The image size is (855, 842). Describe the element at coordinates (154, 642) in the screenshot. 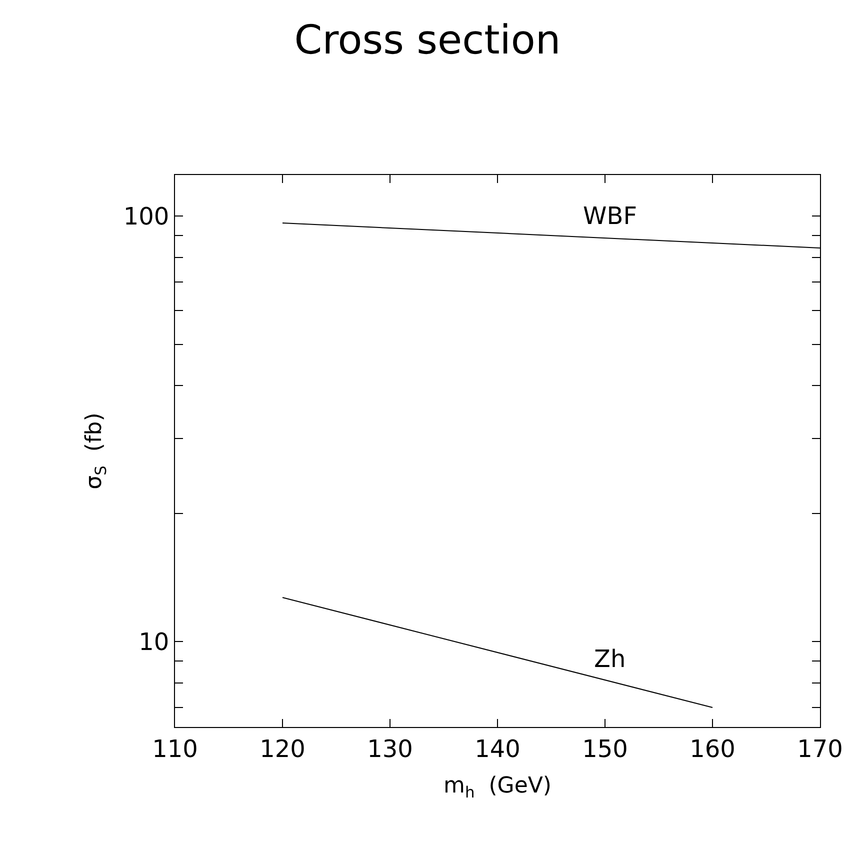

I see `y-tick-label: 10` at that location.